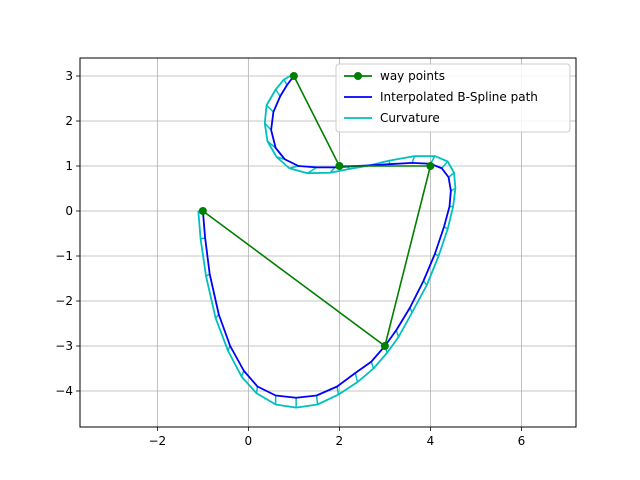 This screenshot has width=640, height=480. What do you see at coordinates (64, 391) in the screenshot?
I see `y-tick-label-0: −4` at bounding box center [64, 391].